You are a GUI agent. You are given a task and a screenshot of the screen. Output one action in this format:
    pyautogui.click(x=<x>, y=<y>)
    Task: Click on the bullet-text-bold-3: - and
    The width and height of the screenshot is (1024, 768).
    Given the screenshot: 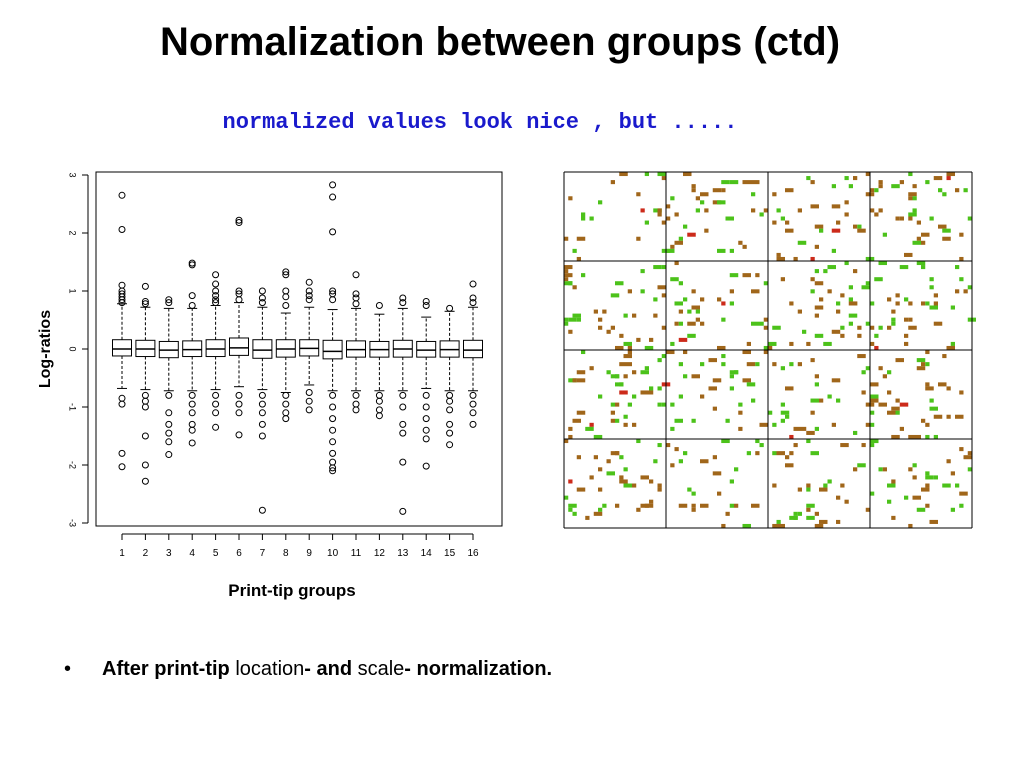 What is the action you would take?
    pyautogui.click(x=328, y=669)
    